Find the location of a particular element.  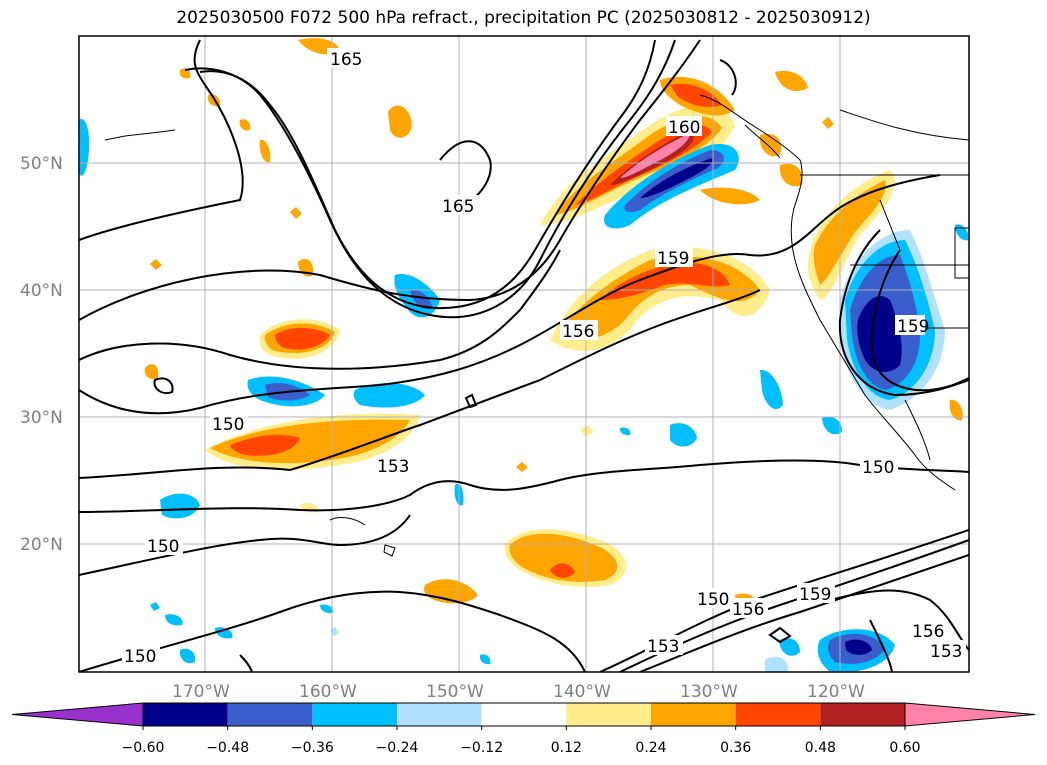

lat-tick-30n: 30°N is located at coordinates (41, 418).